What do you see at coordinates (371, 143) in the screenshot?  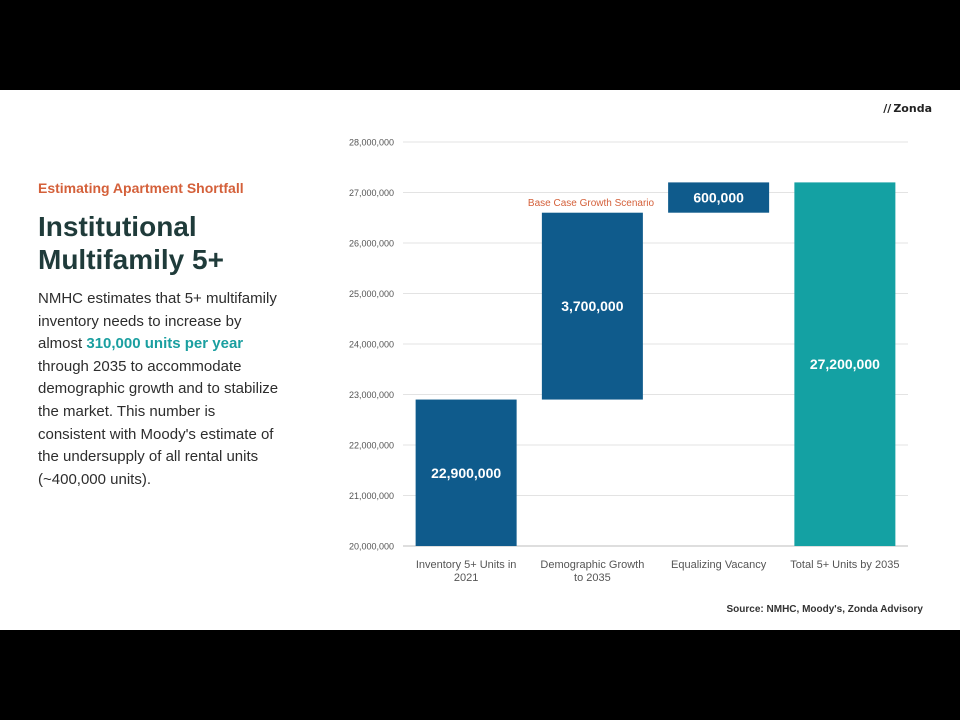 I see `y-tick-label: 28,000,000` at bounding box center [371, 143].